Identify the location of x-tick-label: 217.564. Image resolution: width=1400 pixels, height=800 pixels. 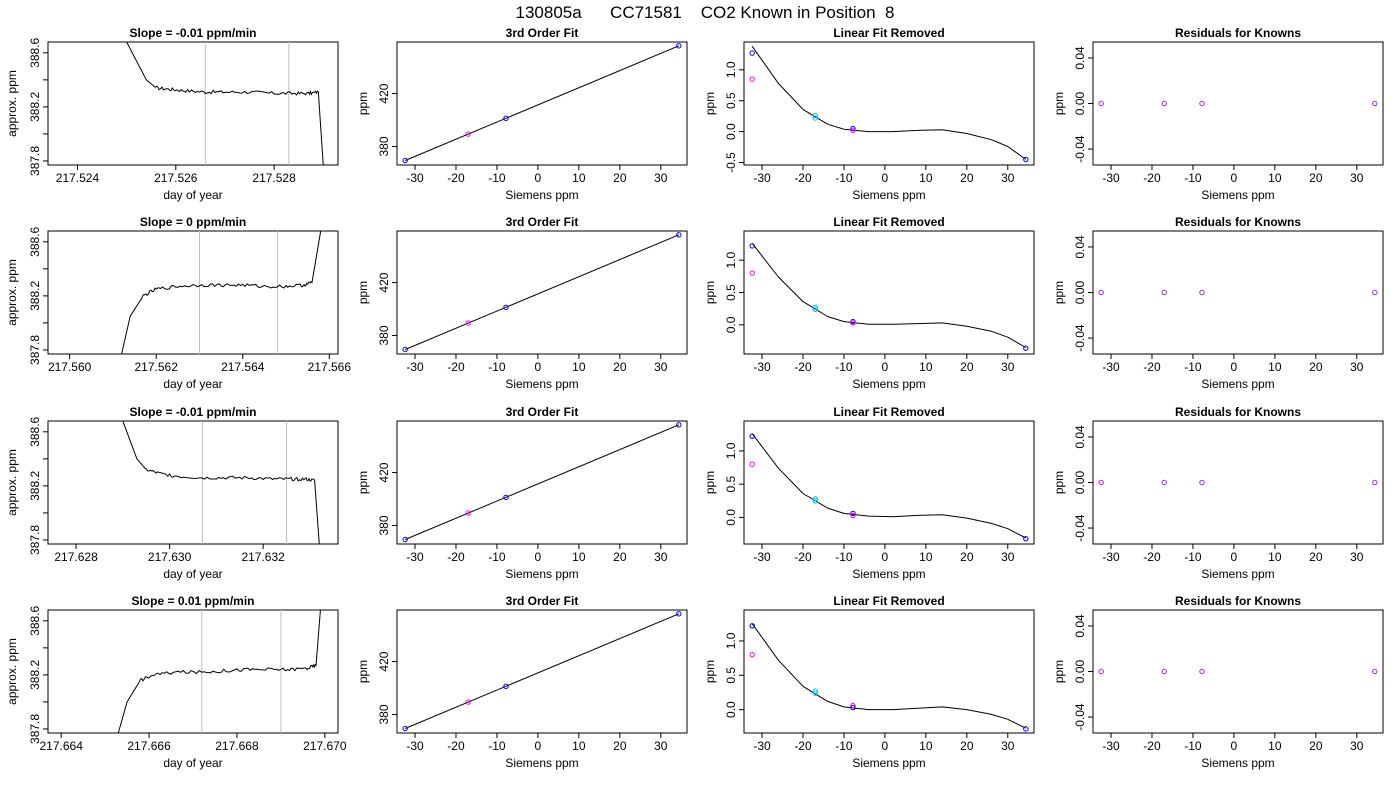
(243, 367).